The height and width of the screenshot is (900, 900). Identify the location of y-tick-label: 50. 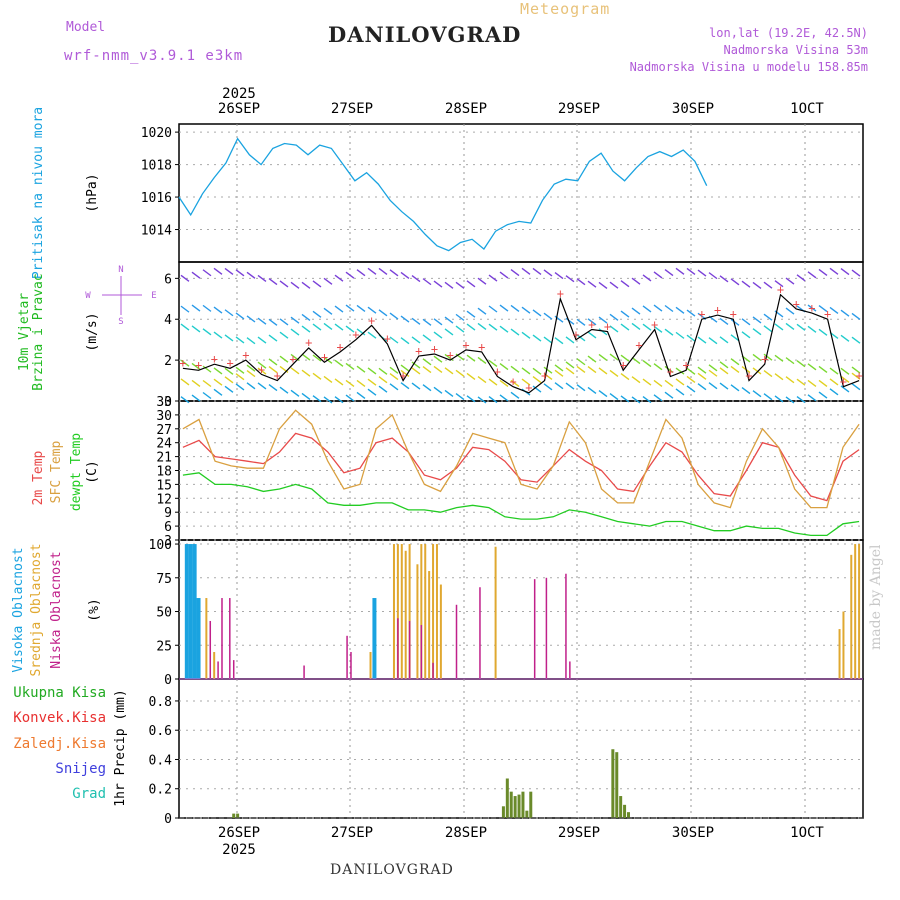
(164, 613).